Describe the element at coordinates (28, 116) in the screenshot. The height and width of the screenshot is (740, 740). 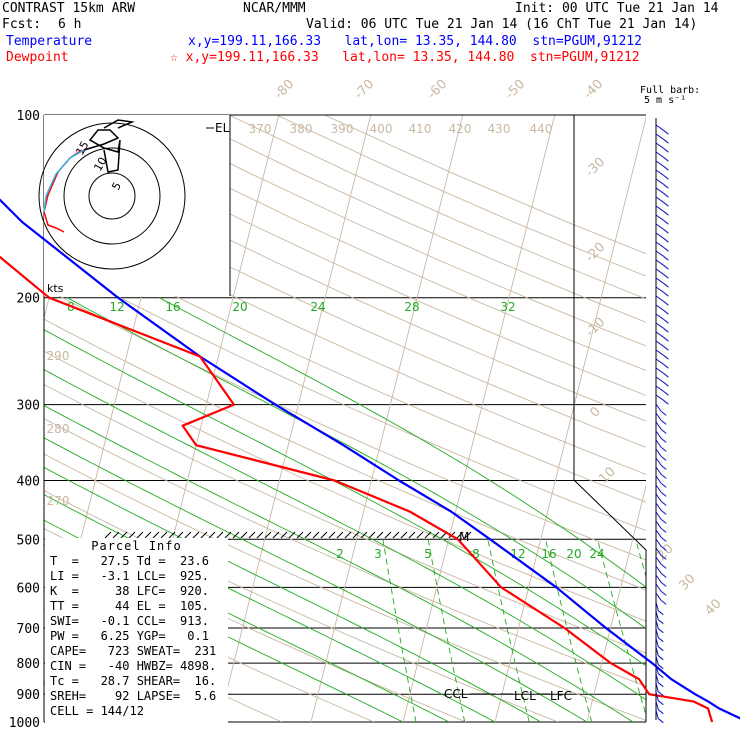
I see `pressure-tick-label: 100` at that location.